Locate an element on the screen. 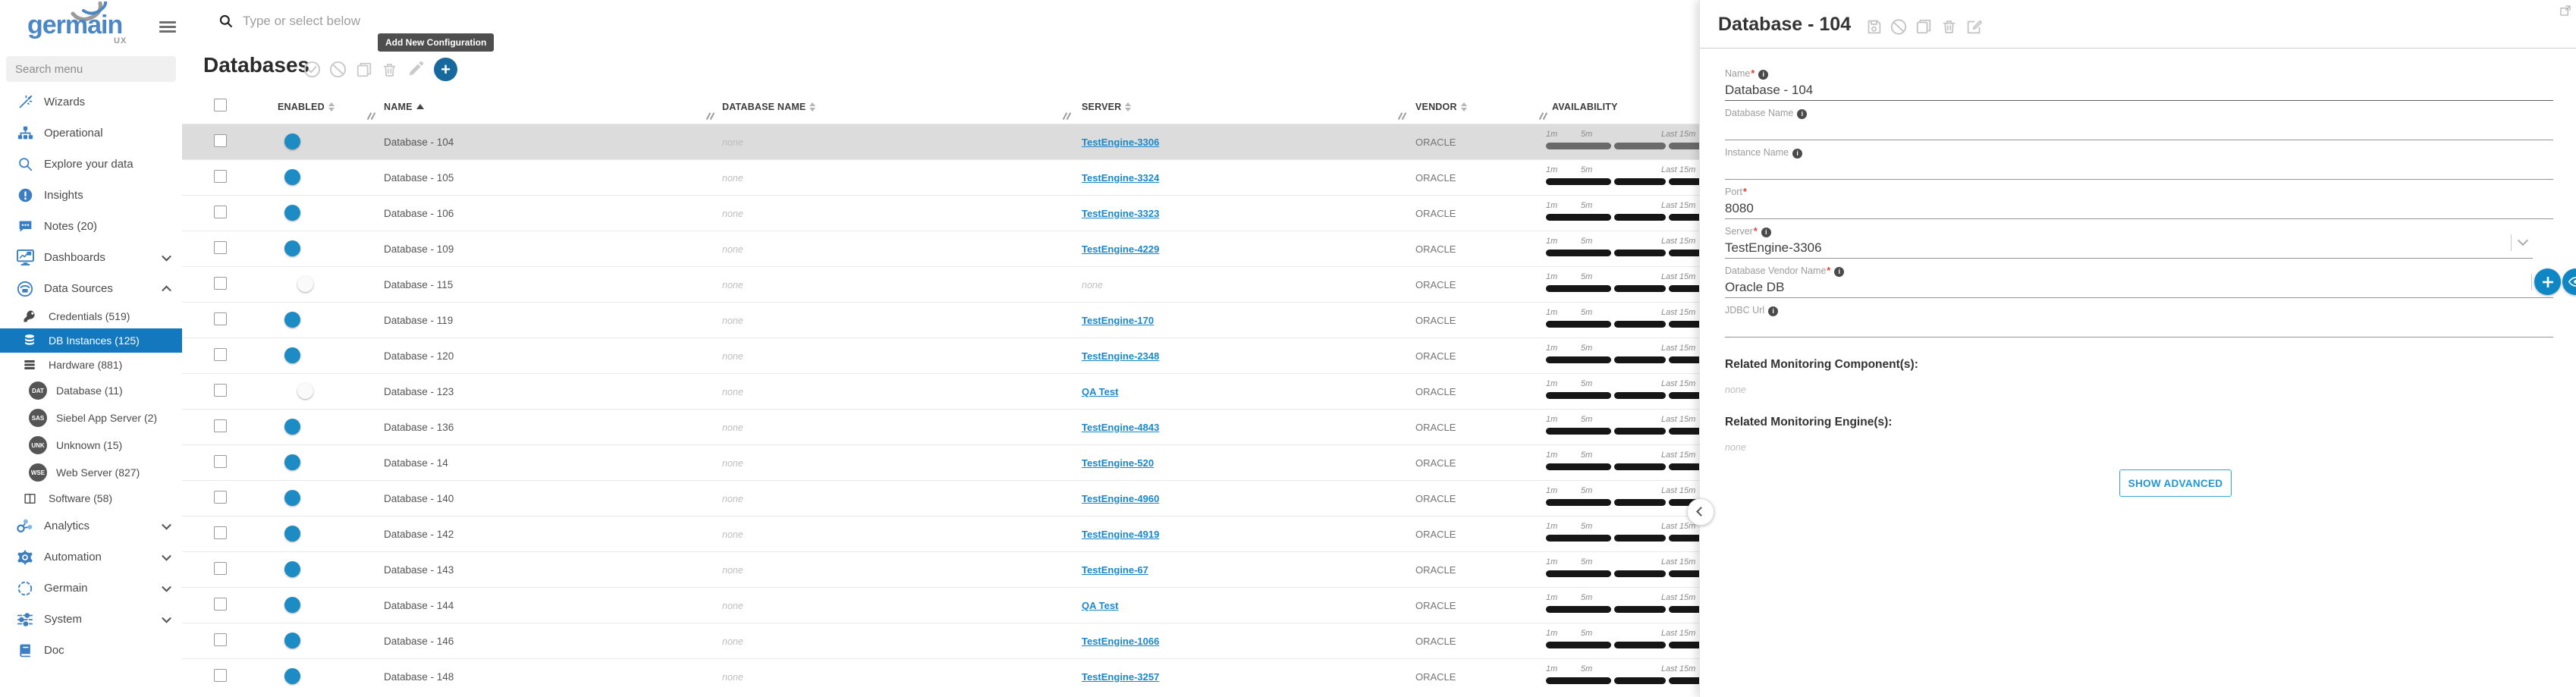 The width and height of the screenshot is (2576, 697). sidebar-item-software-58: Software (58) is located at coordinates (91, 498).